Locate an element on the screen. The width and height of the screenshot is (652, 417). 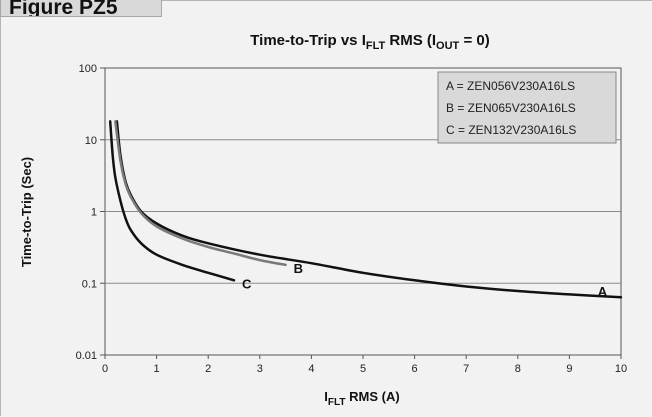
x-tick-label: 7 is located at coordinates (466, 369).